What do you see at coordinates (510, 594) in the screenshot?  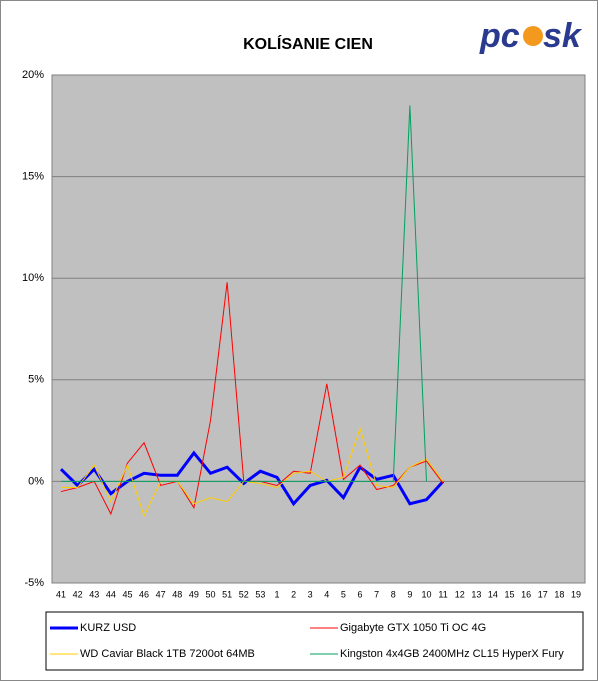 I see `x-tick-label: 15` at bounding box center [510, 594].